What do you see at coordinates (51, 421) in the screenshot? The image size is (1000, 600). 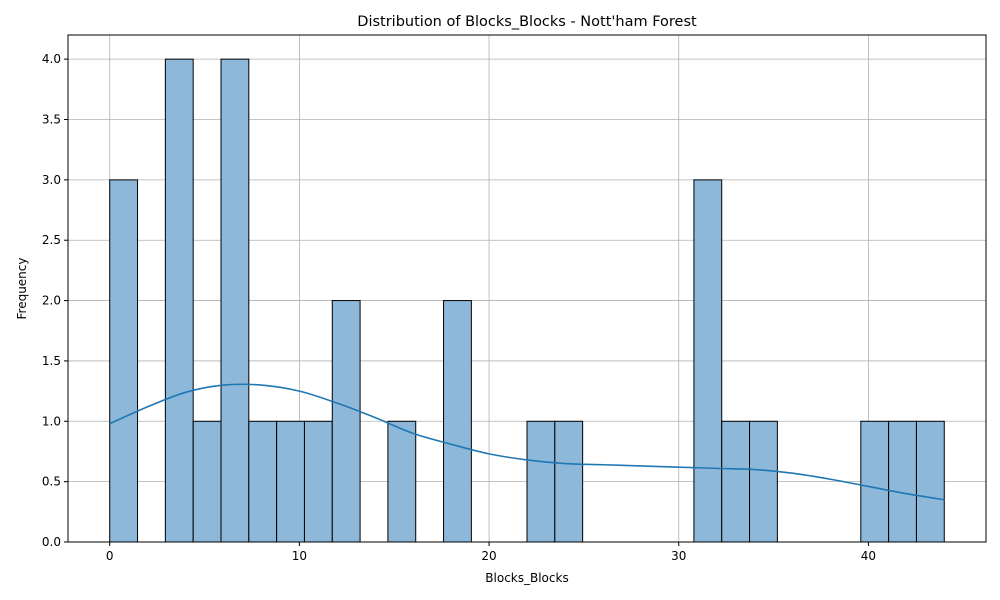 I see `y-tick-label: 1.0` at bounding box center [51, 421].